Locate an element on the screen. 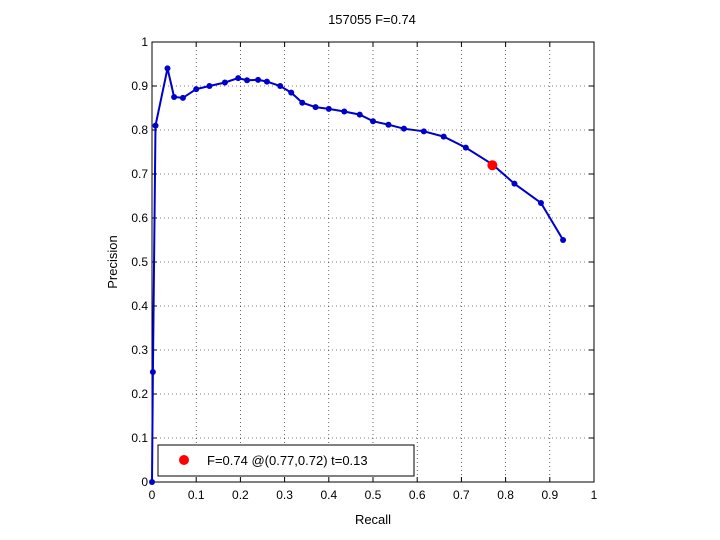  y-tick-label: 0.9 is located at coordinates (139, 86).